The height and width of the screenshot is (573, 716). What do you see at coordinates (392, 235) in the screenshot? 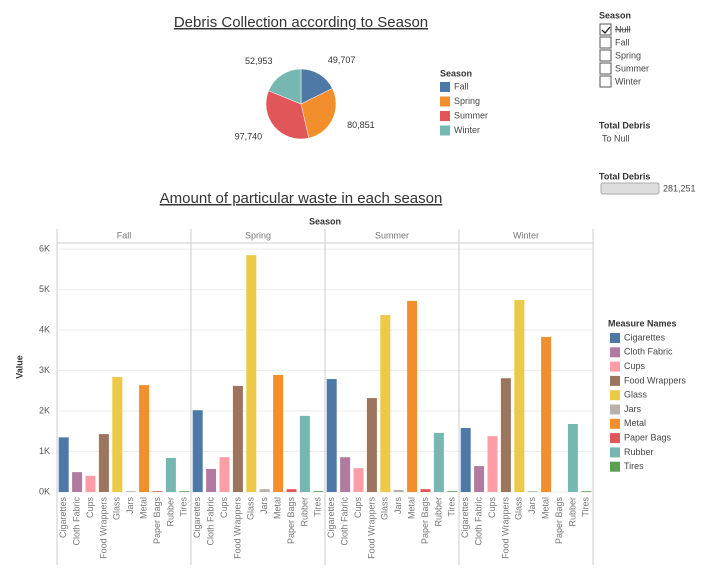
I see `facet-label: Summer` at bounding box center [392, 235].